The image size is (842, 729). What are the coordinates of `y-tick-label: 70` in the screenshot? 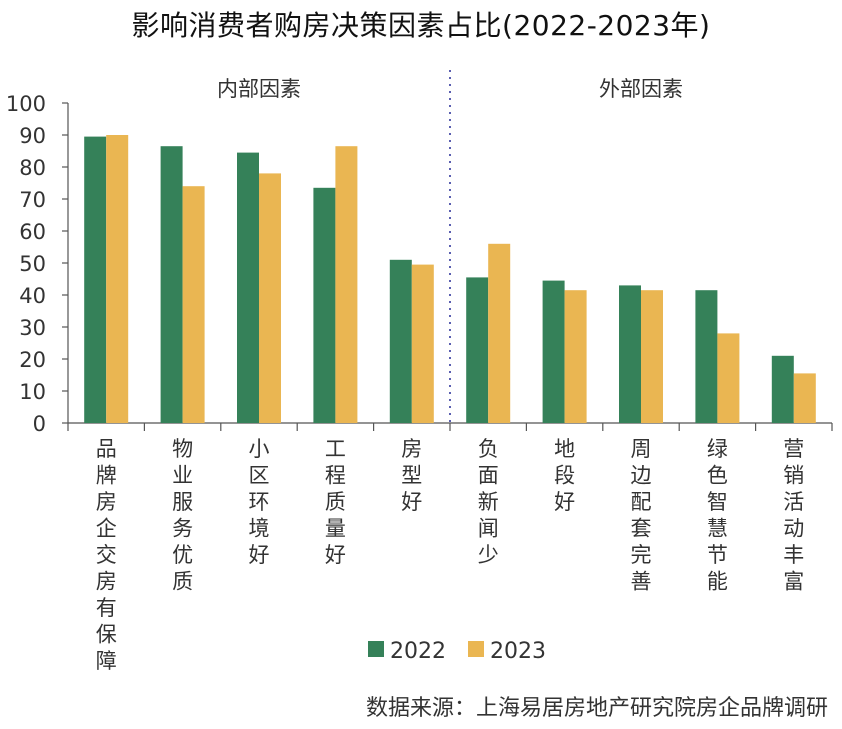 It's located at (32, 200).